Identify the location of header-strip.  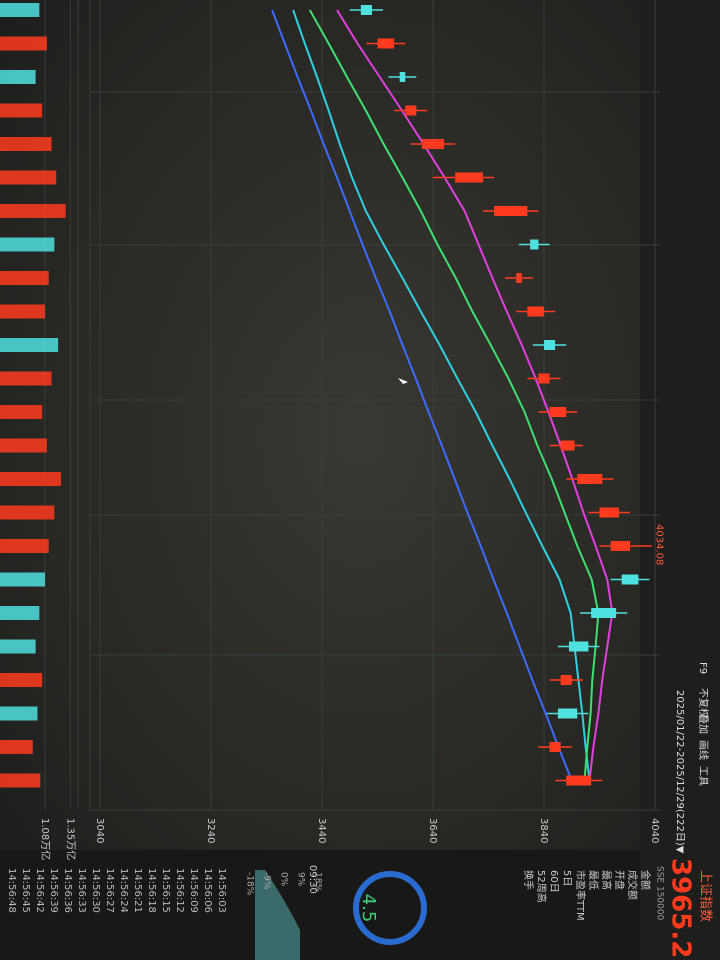
(680, 480).